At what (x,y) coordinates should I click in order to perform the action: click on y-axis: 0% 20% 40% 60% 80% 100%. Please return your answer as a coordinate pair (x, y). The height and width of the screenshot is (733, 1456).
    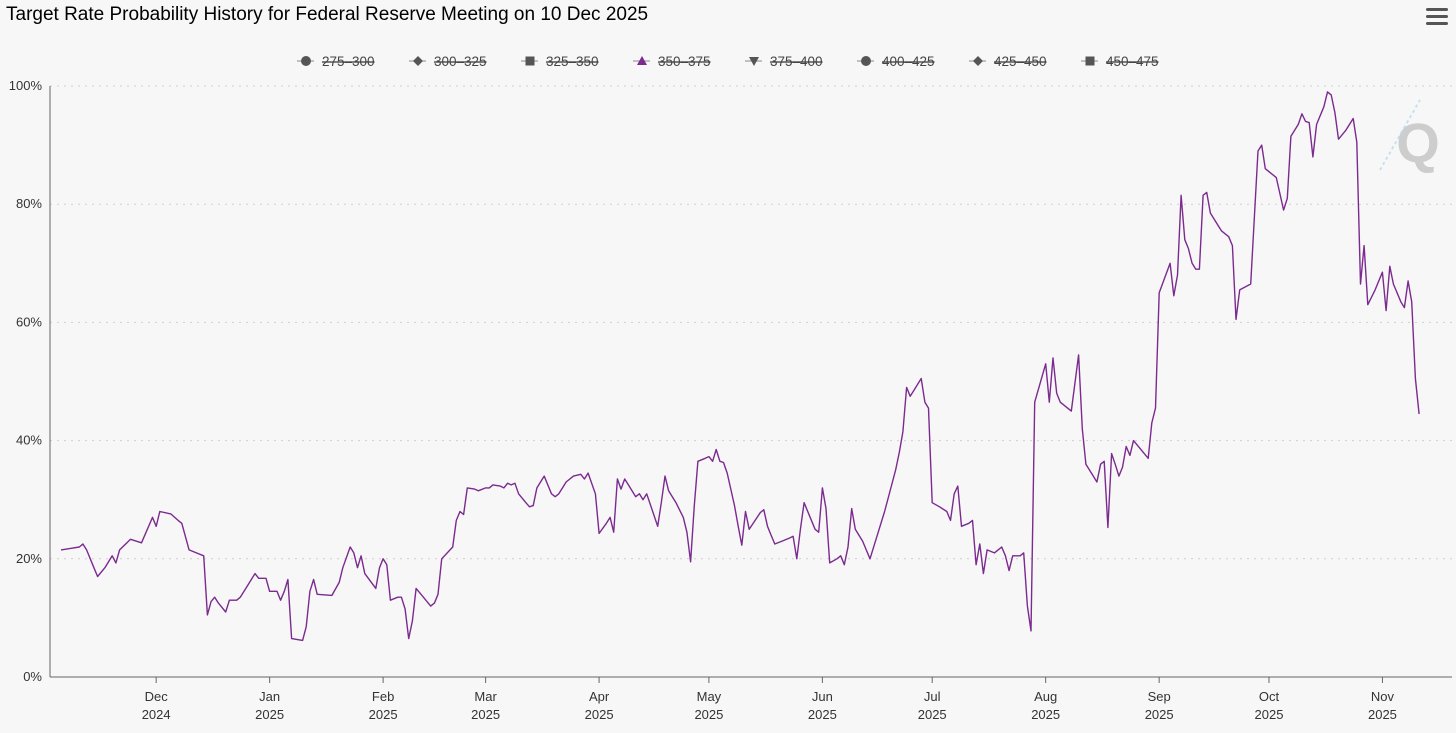
    Looking at the image, I should click on (30, 381).